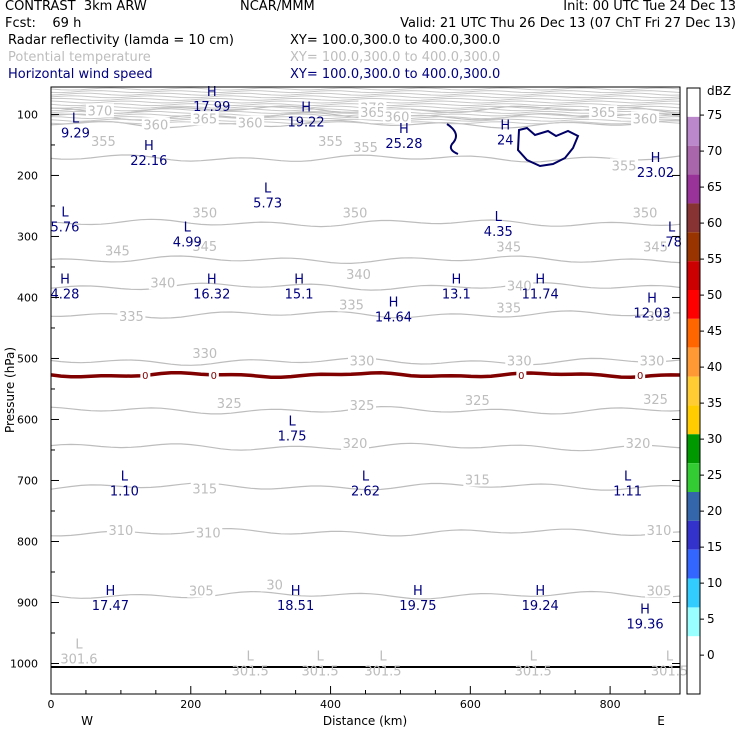 The height and width of the screenshot is (740, 740). Describe the element at coordinates (145, 376) in the screenshot. I see `zero-contour-label: 0` at that location.